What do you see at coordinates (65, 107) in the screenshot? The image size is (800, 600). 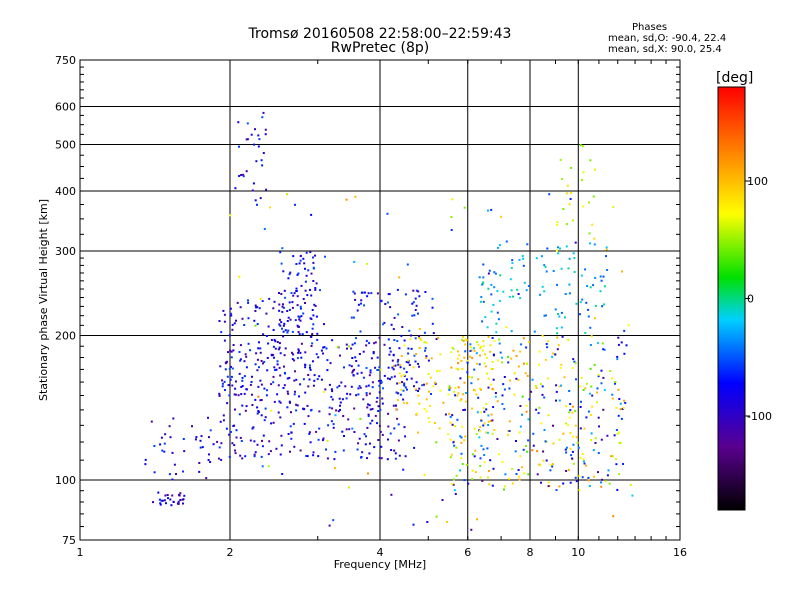 I see `y-tick-label: 600` at bounding box center [65, 107].